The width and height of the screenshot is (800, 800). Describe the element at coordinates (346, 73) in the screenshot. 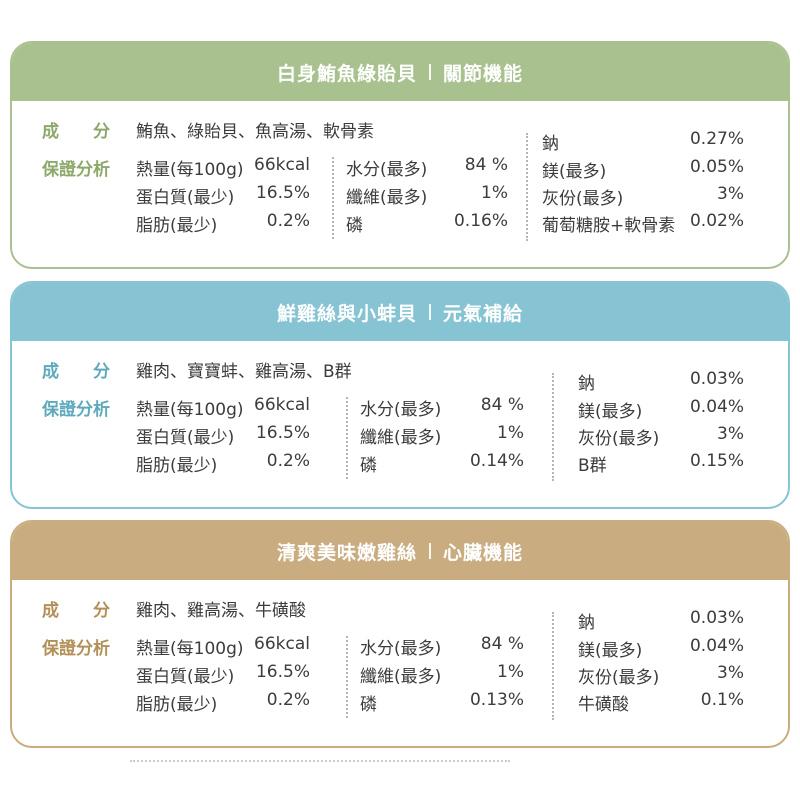

I see `product-title: 白身鮪魚綠貽貝` at that location.